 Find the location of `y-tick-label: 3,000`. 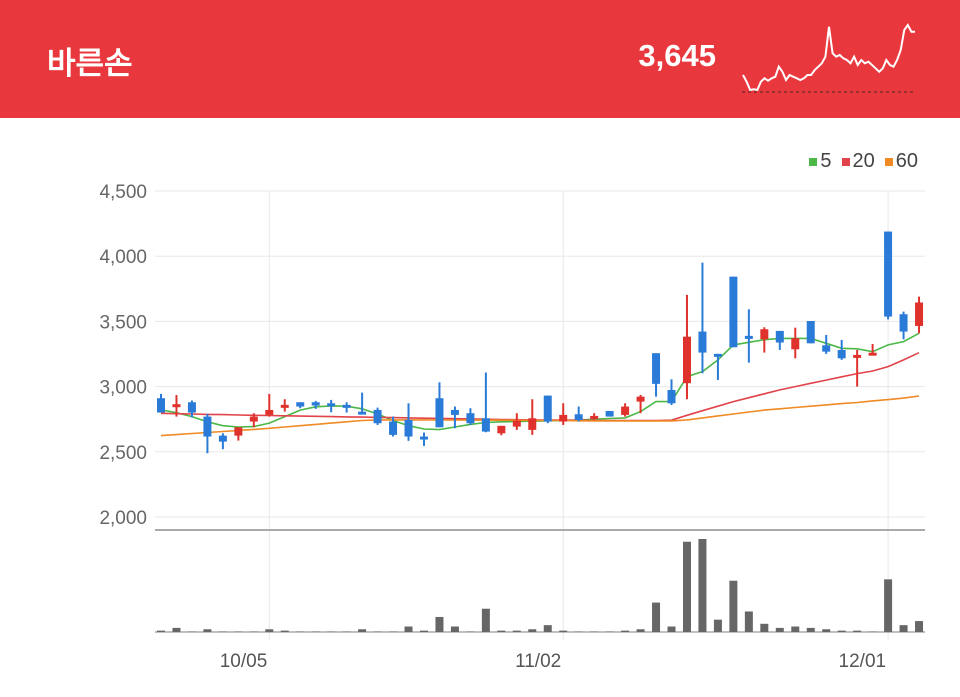

y-tick-label: 3,000 is located at coordinates (123, 388).